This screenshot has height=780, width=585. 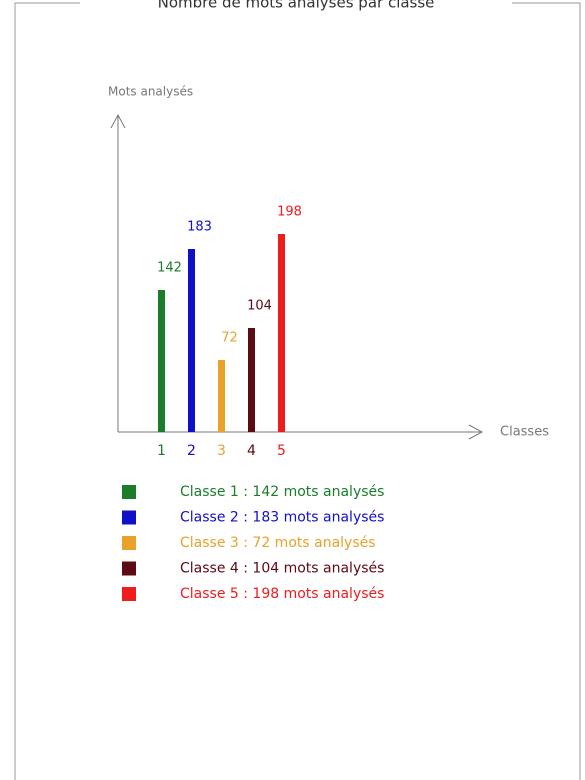 What do you see at coordinates (251, 451) in the screenshot?
I see `x-tick-label: 4` at bounding box center [251, 451].